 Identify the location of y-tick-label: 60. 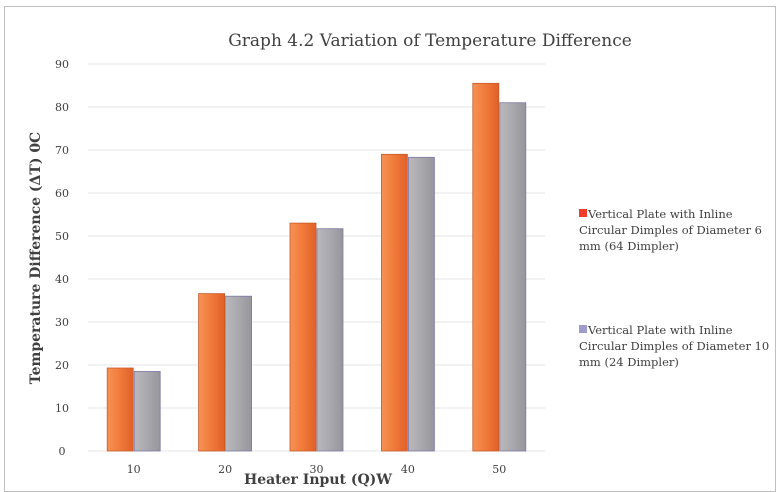
(62, 193).